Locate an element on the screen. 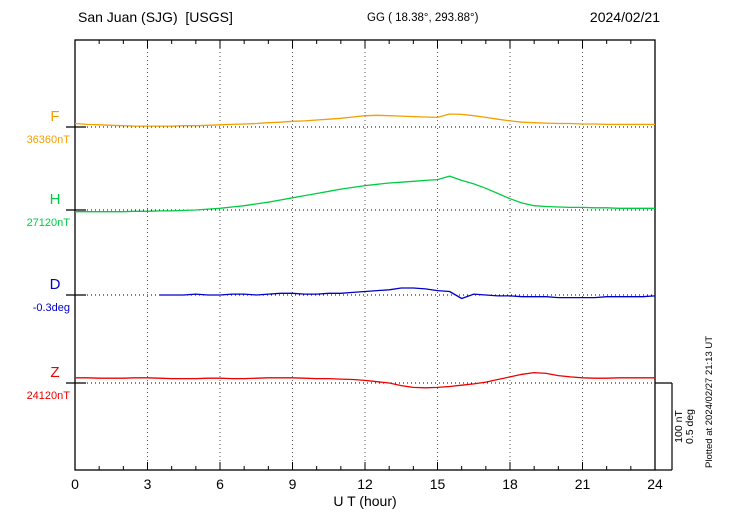 The width and height of the screenshot is (730, 520). x-tick-label: 18 is located at coordinates (510, 484).